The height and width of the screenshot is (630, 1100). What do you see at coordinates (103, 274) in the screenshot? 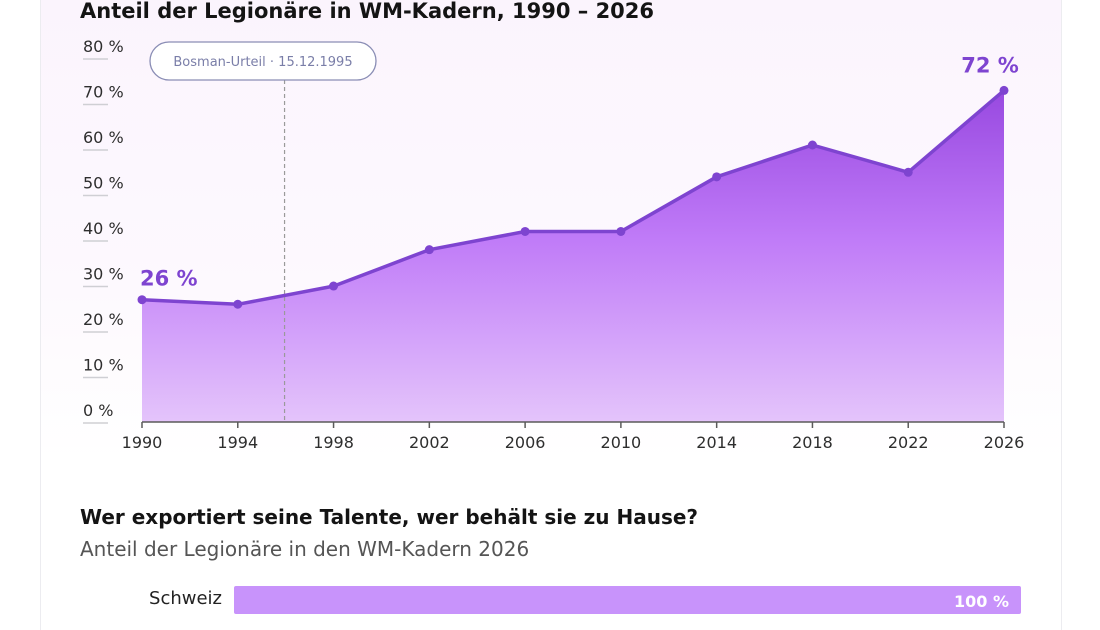
I see `y-tick-label: 30 %` at bounding box center [103, 274].